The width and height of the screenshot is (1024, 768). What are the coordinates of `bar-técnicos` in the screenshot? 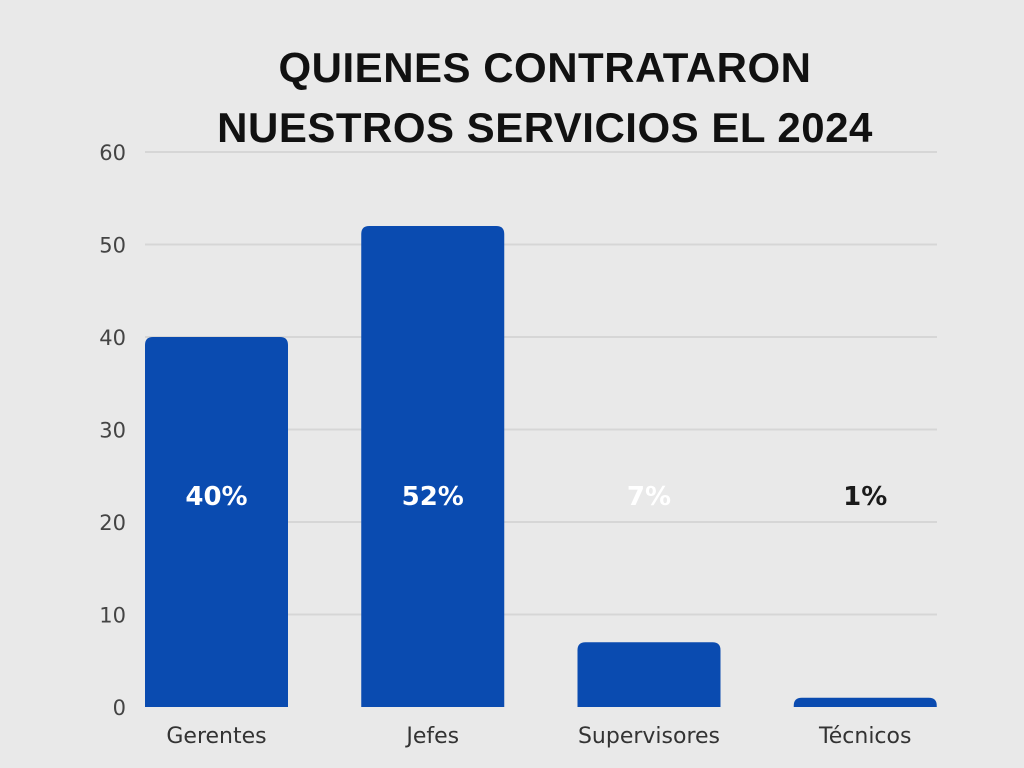 It's located at (865, 702).